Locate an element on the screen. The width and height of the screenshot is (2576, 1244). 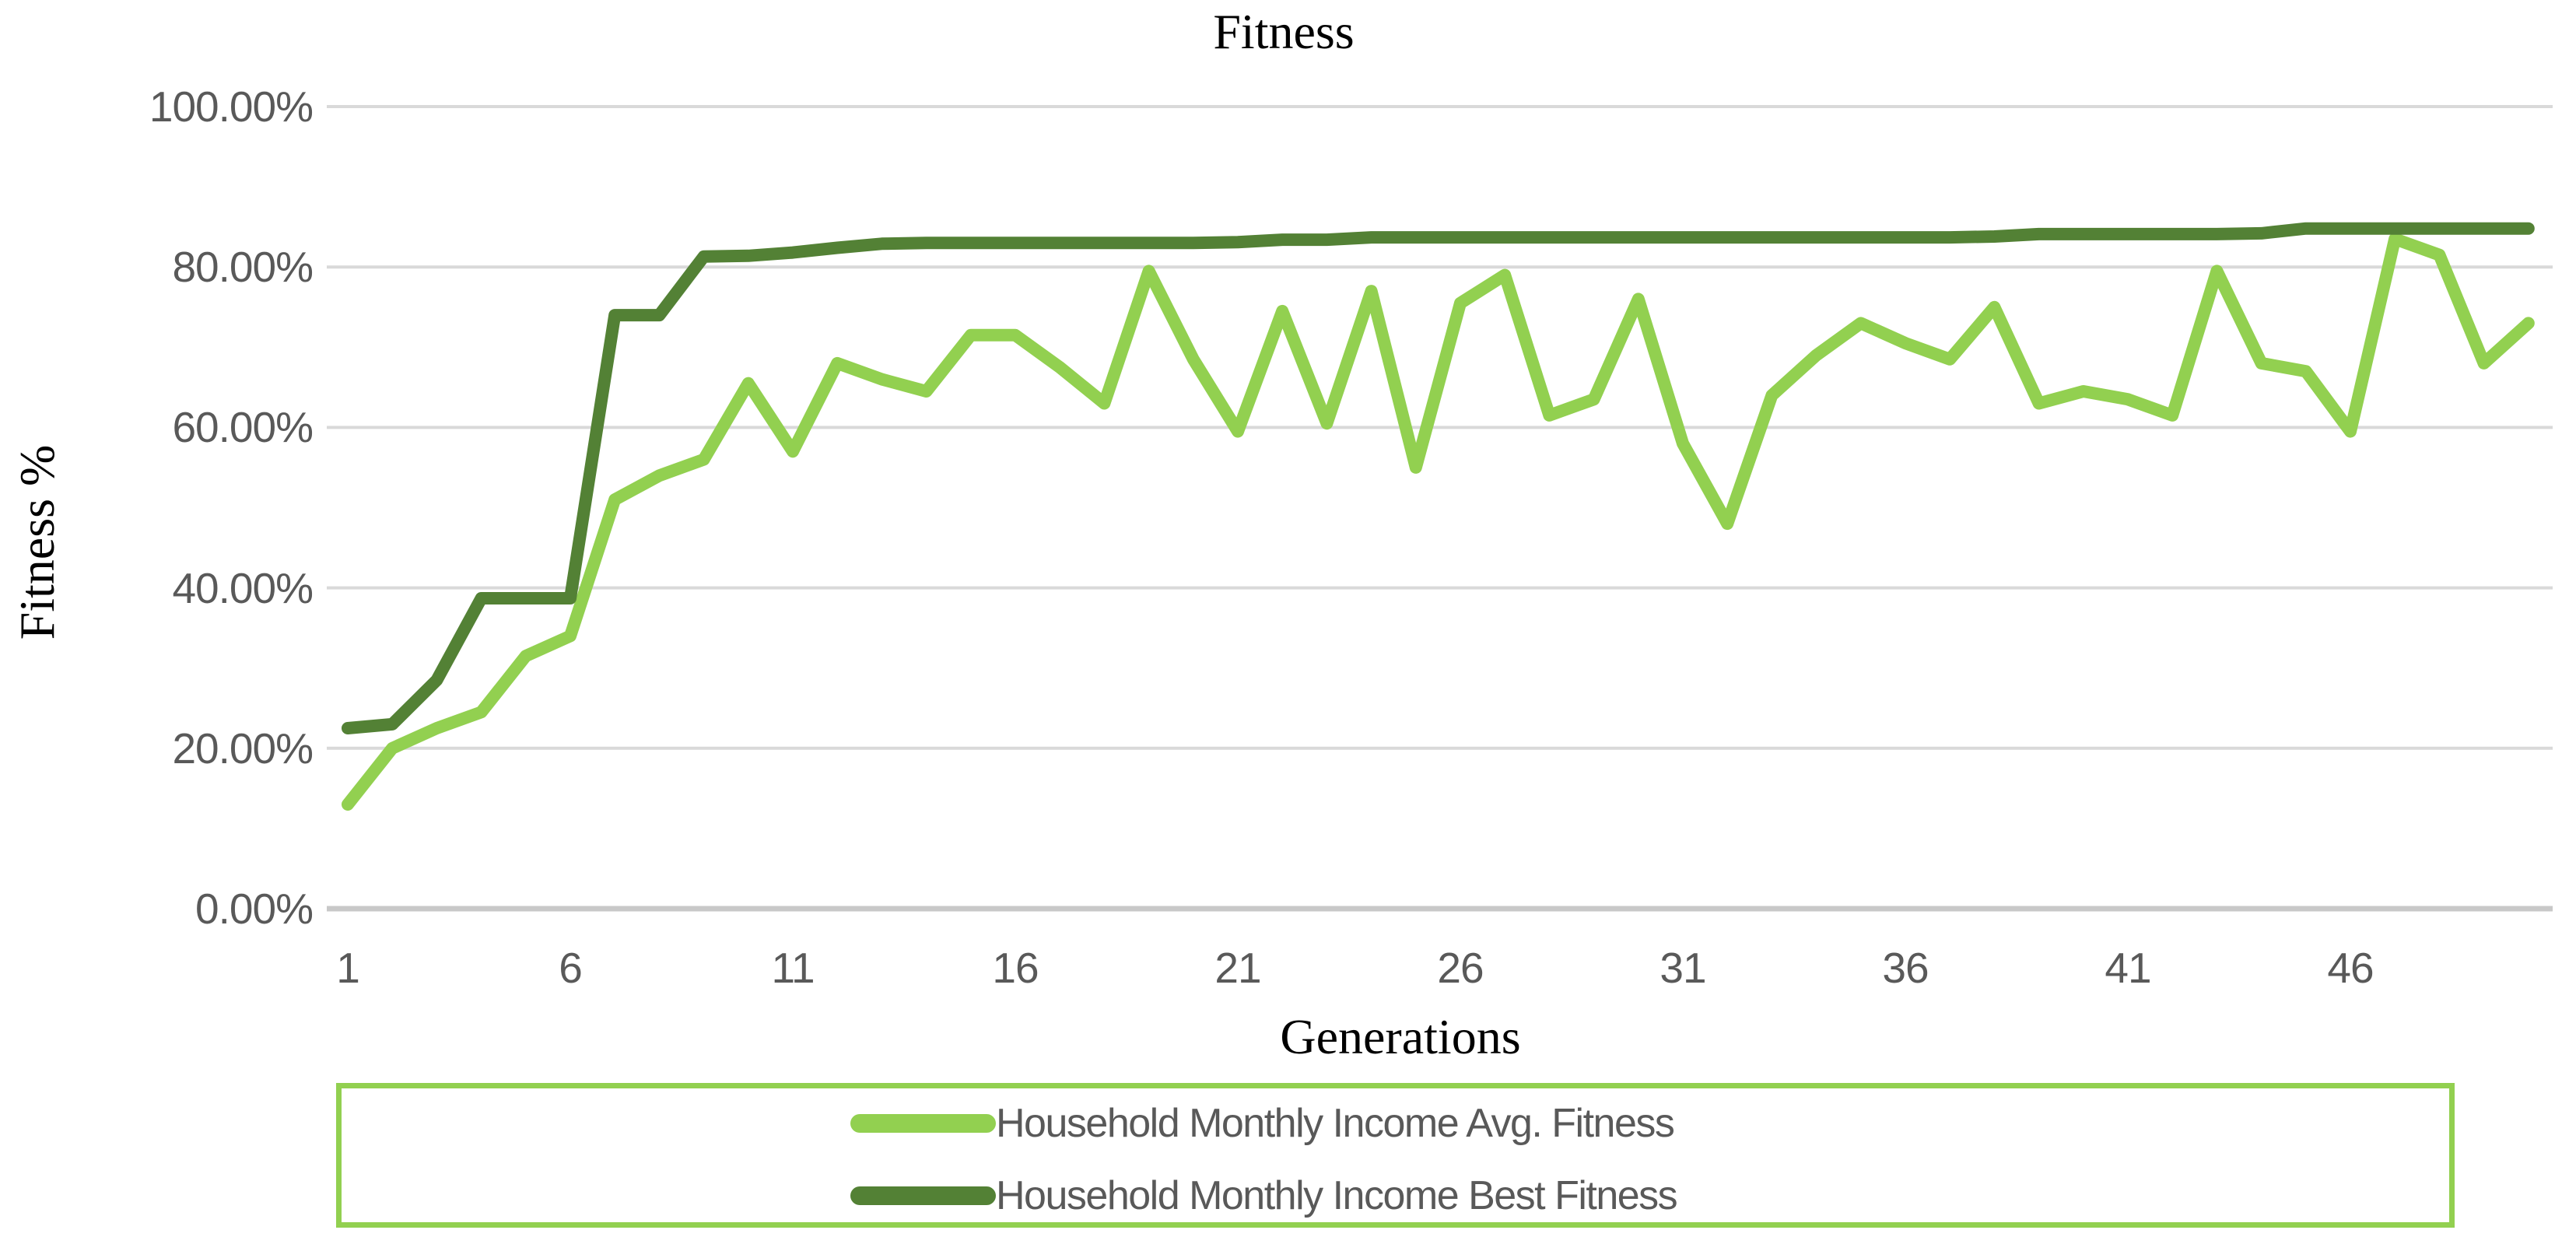
legend-item-avg-fitness: Household Monthly Income Avg. Fitness is located at coordinates (1262, 1123).